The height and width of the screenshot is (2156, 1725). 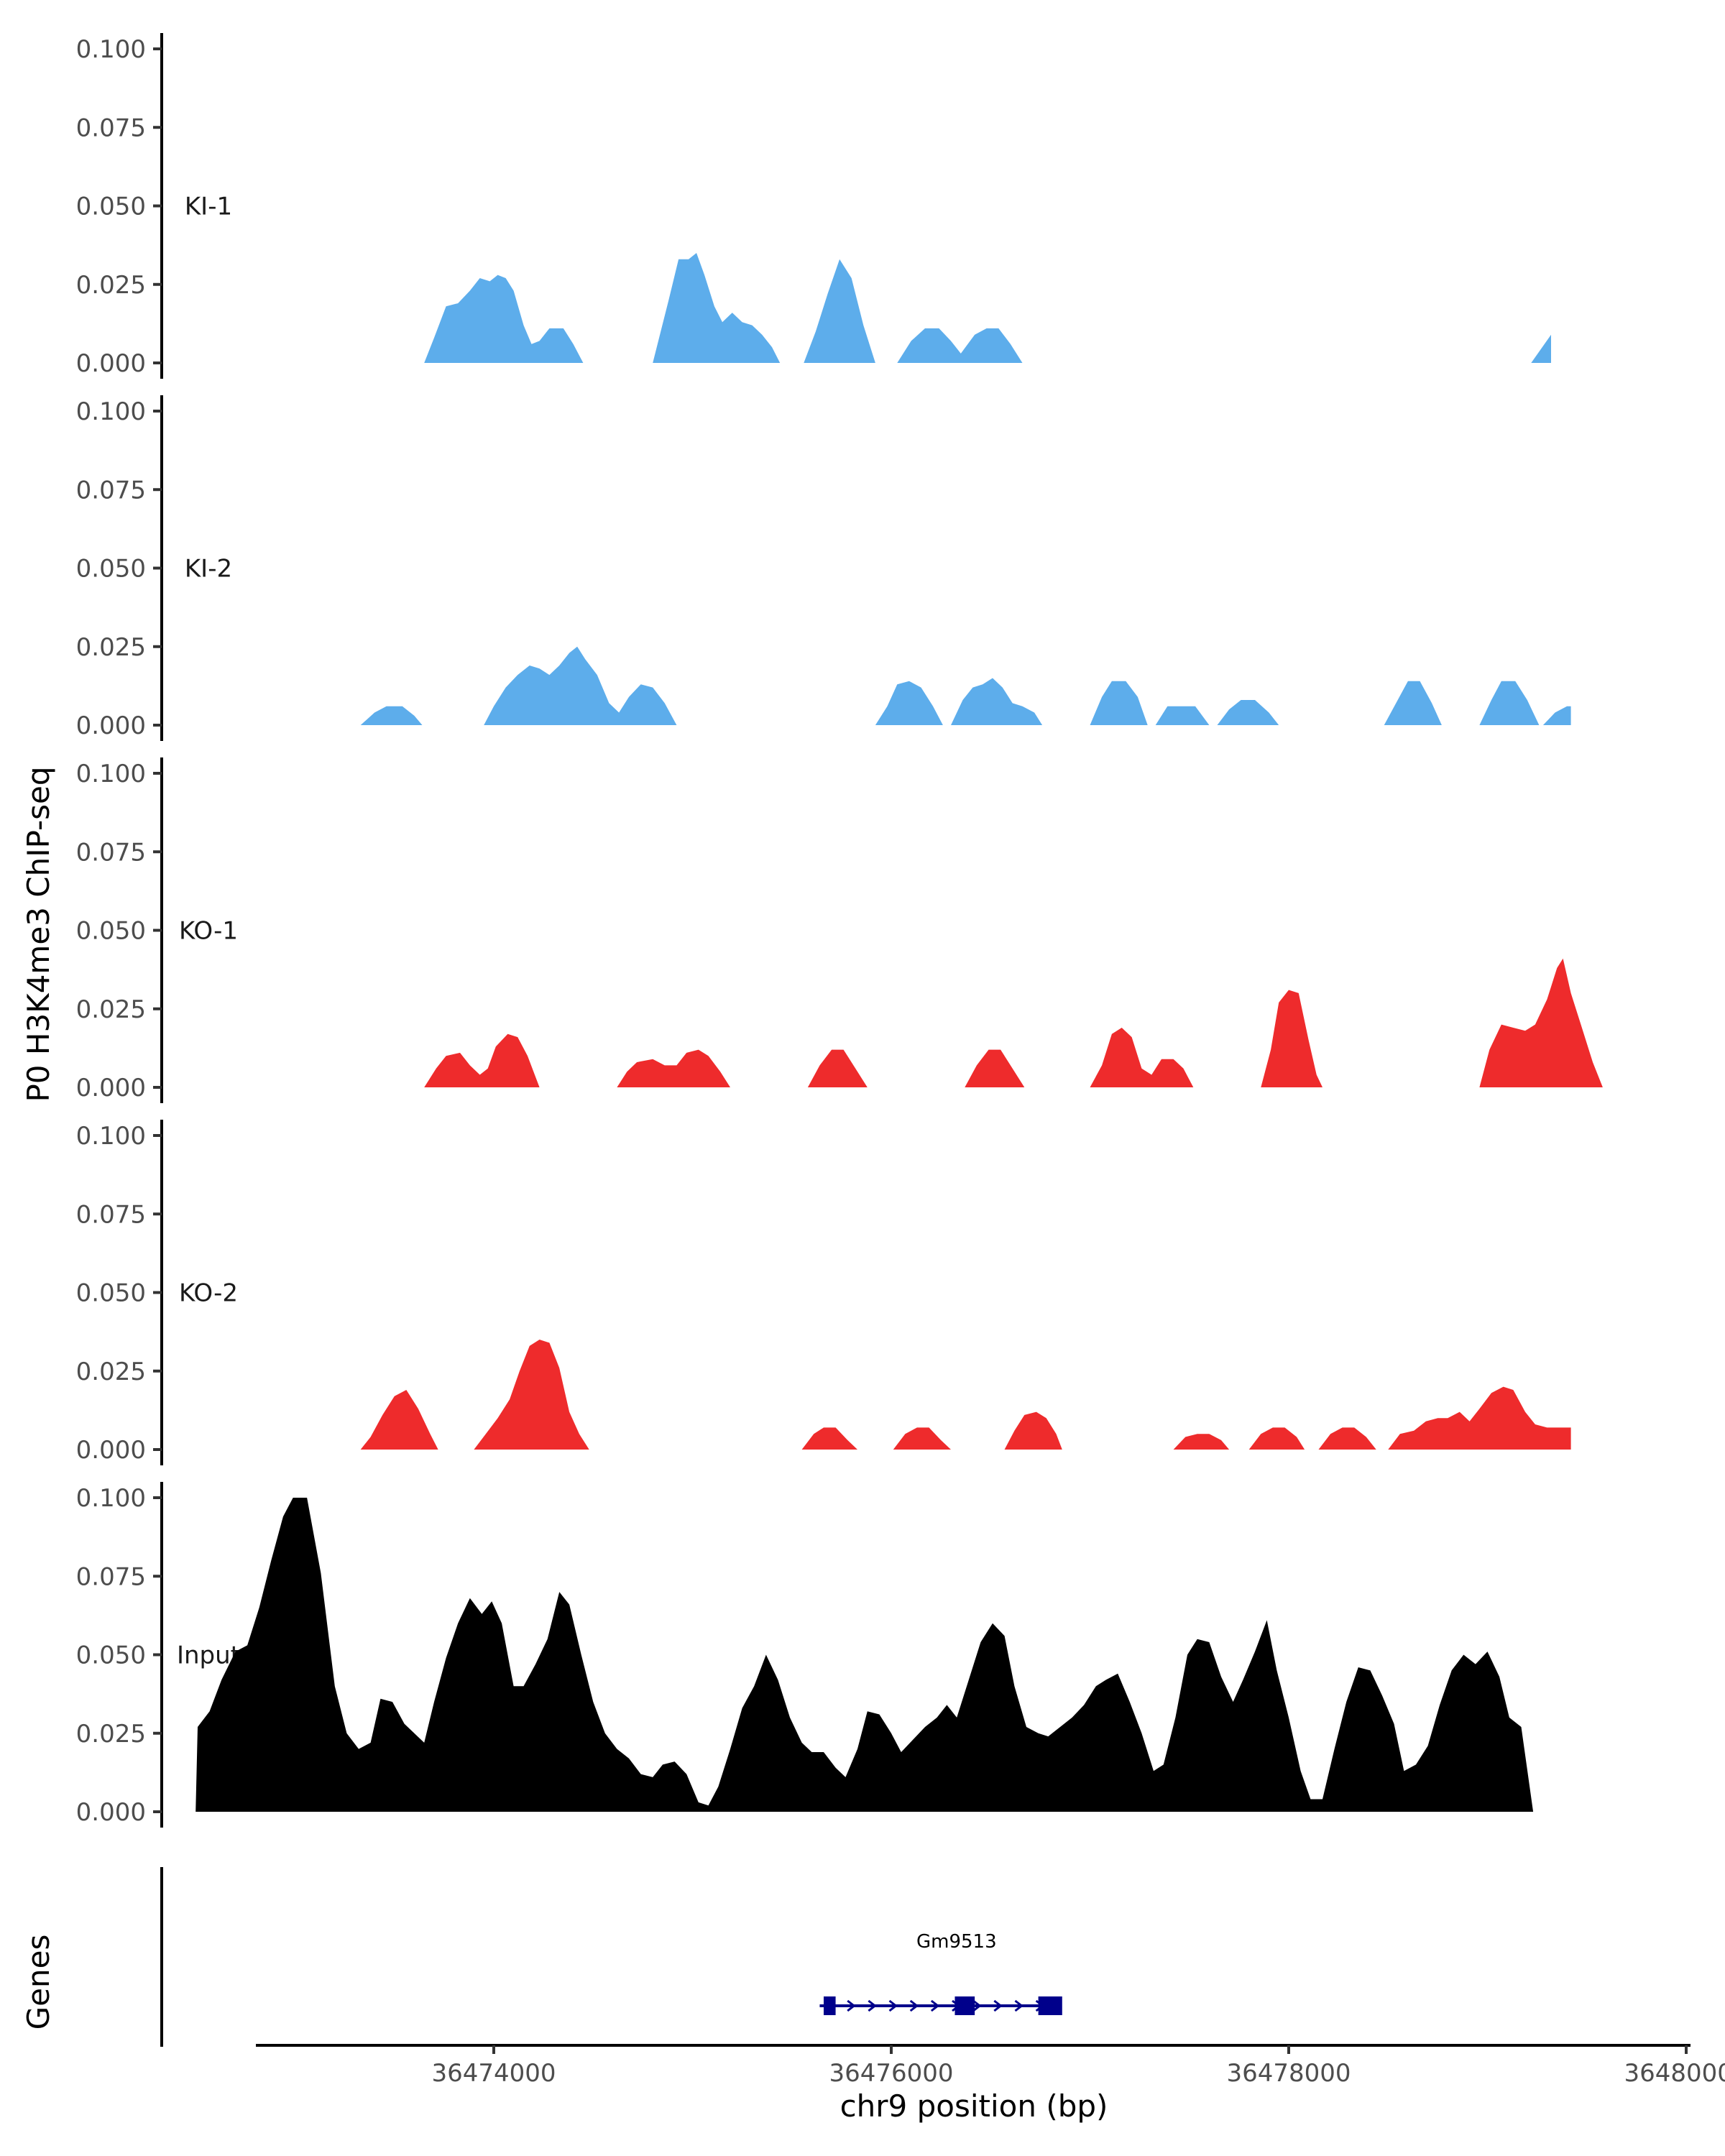 What do you see at coordinates (974, 2106) in the screenshot?
I see `x-axis-title: chr9 position (bp)` at bounding box center [974, 2106].